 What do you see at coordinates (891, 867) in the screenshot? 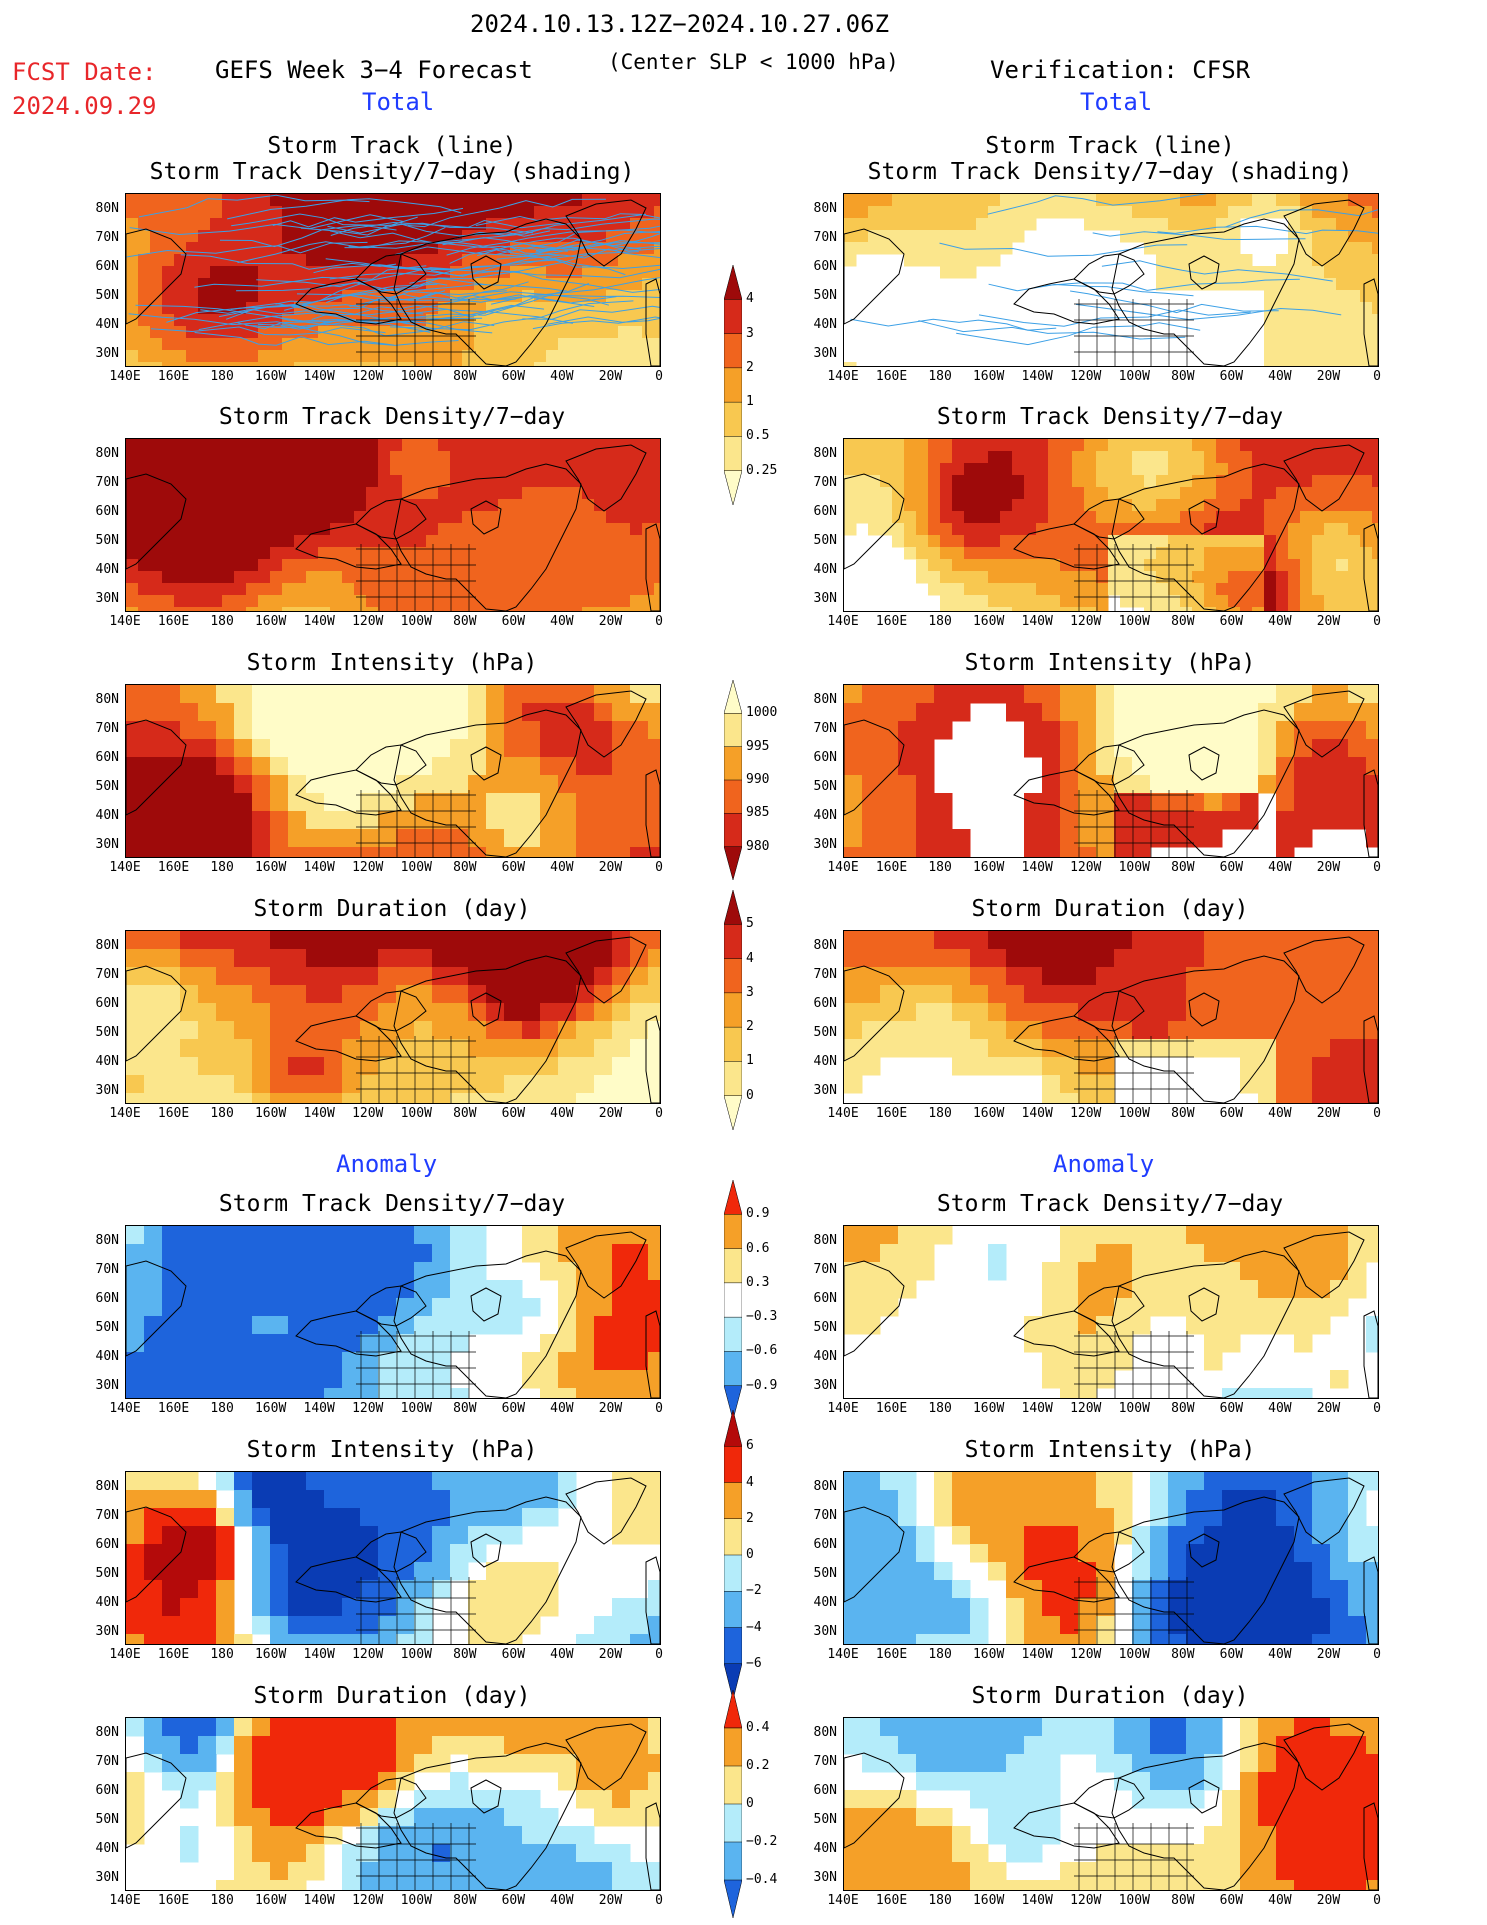
I see `lon-tick-label: 160E` at bounding box center [891, 867].